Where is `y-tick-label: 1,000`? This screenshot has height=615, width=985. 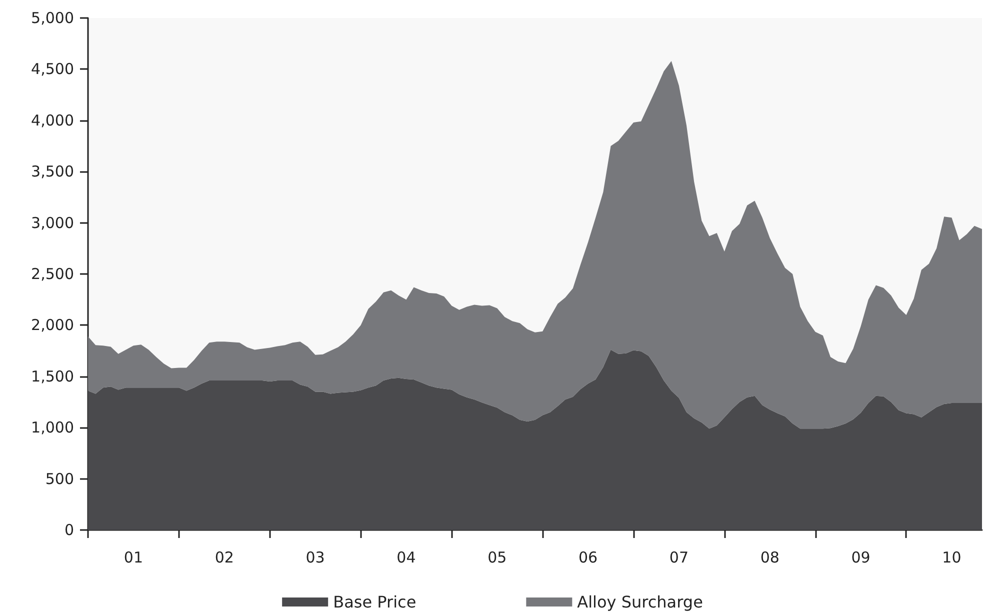 y-tick-label: 1,000 is located at coordinates (52, 427).